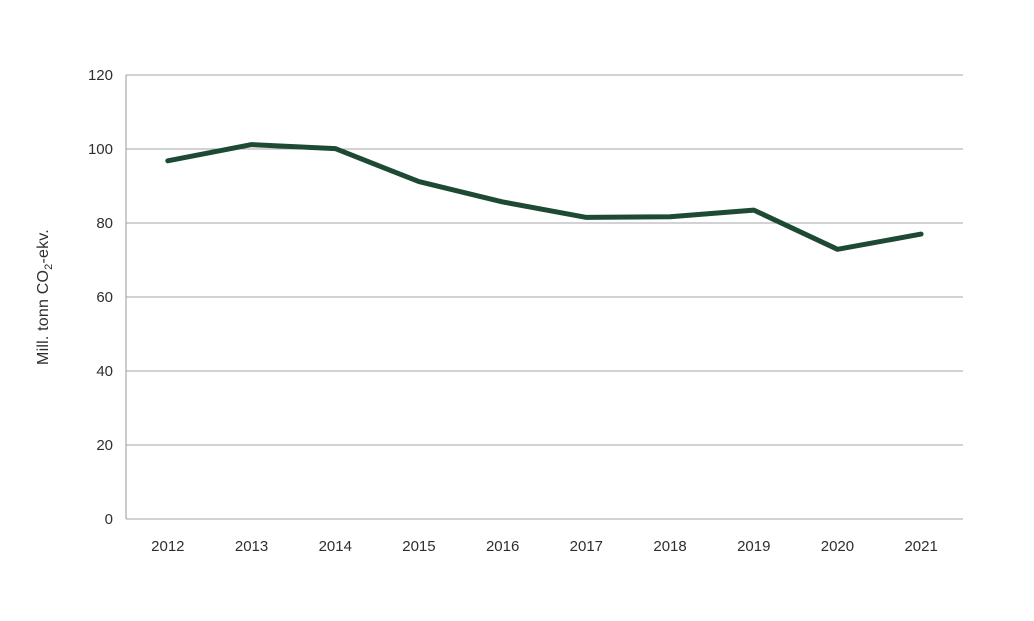  I want to click on series-group, so click(544, 197).